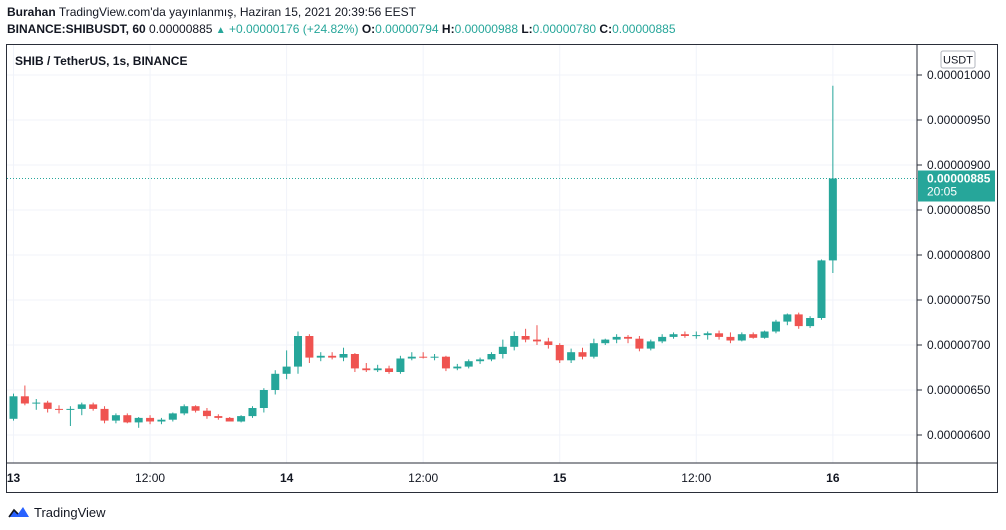 The image size is (1006, 530). I want to click on time-tick-label: 13, so click(14, 478).